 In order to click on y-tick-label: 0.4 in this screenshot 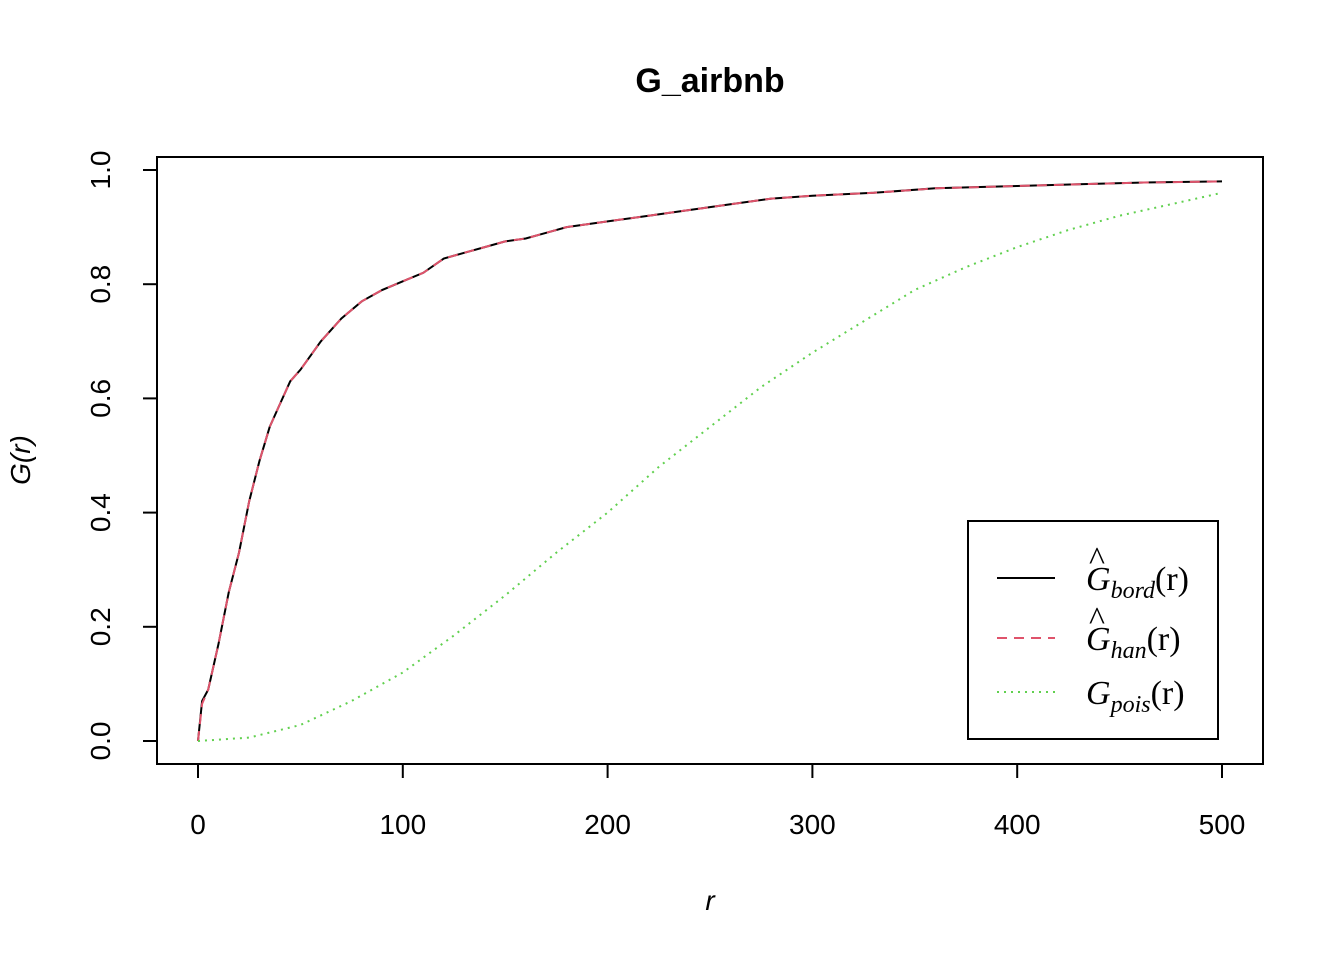, I will do `click(100, 512)`.